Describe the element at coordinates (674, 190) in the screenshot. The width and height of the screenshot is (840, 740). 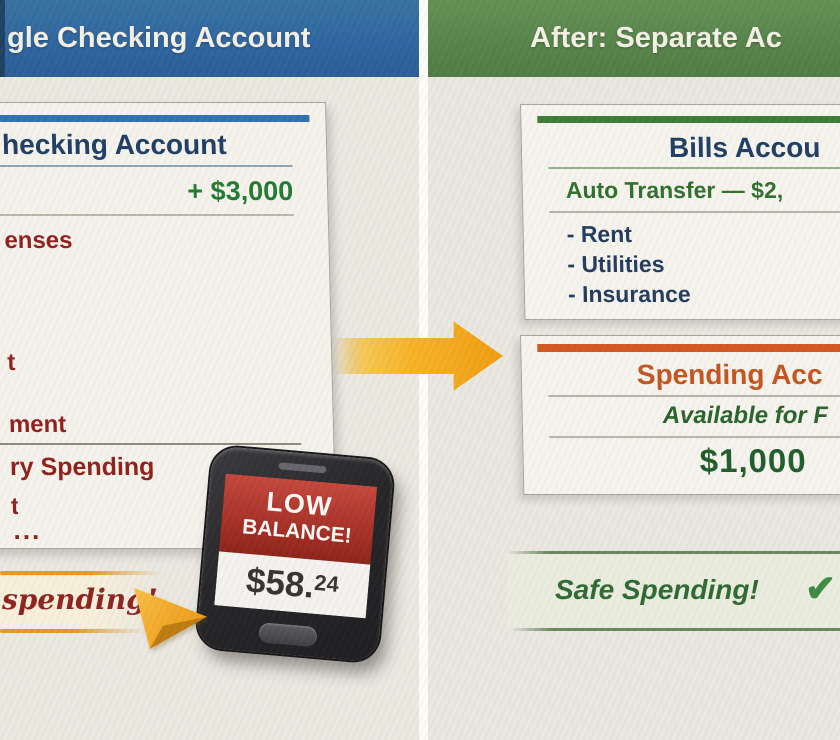
I see `auto-transfer-label: Auto Transfer — $2,` at that location.